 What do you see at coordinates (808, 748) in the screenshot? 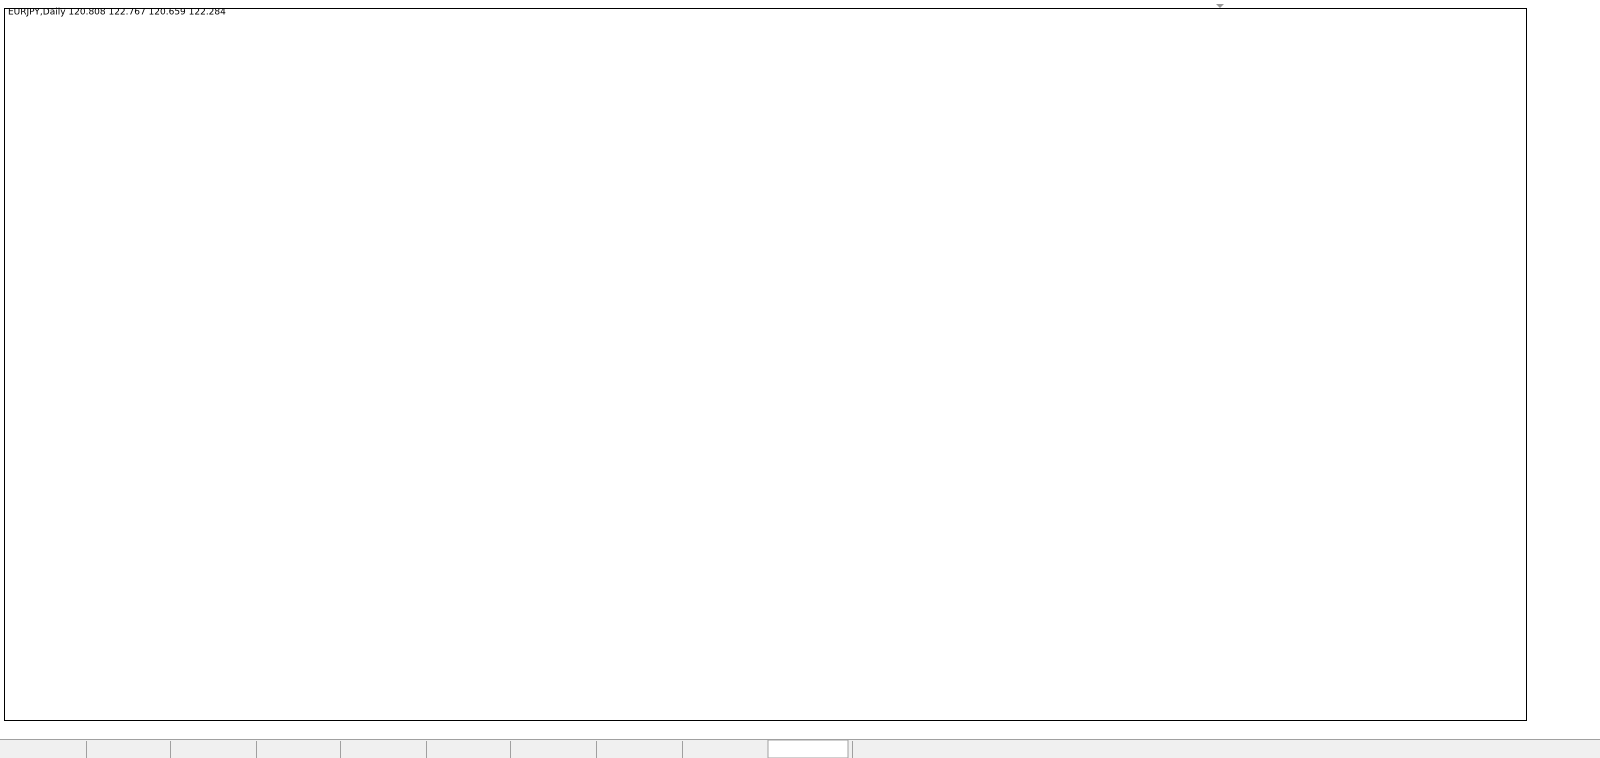
I see `active-tab` at bounding box center [808, 748].